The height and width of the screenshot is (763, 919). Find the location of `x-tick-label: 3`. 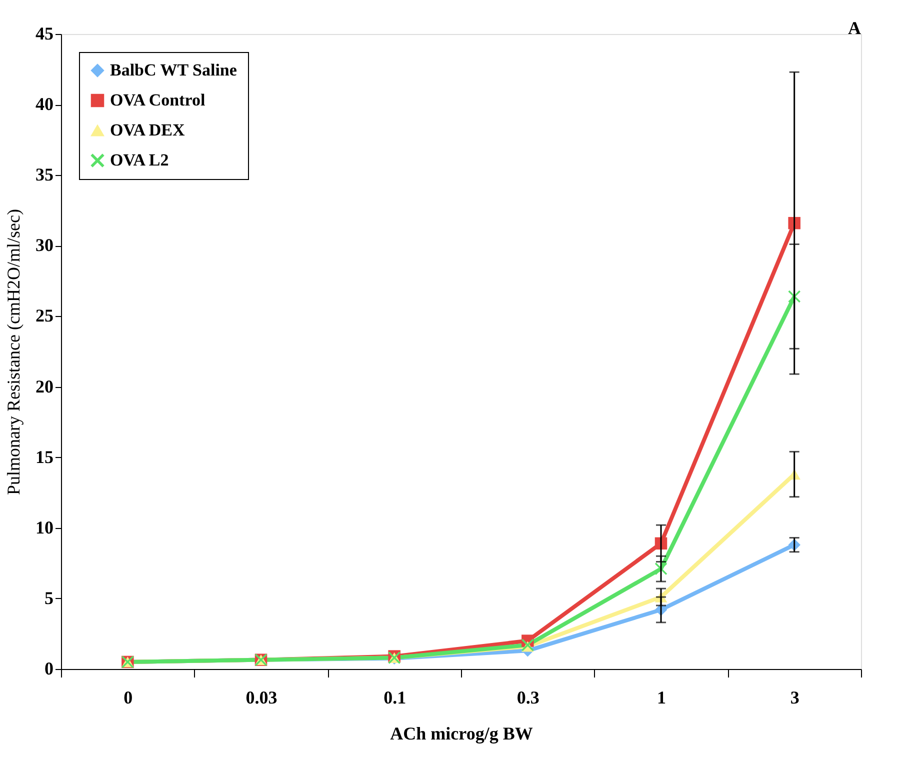

x-tick-label: 3 is located at coordinates (795, 698).